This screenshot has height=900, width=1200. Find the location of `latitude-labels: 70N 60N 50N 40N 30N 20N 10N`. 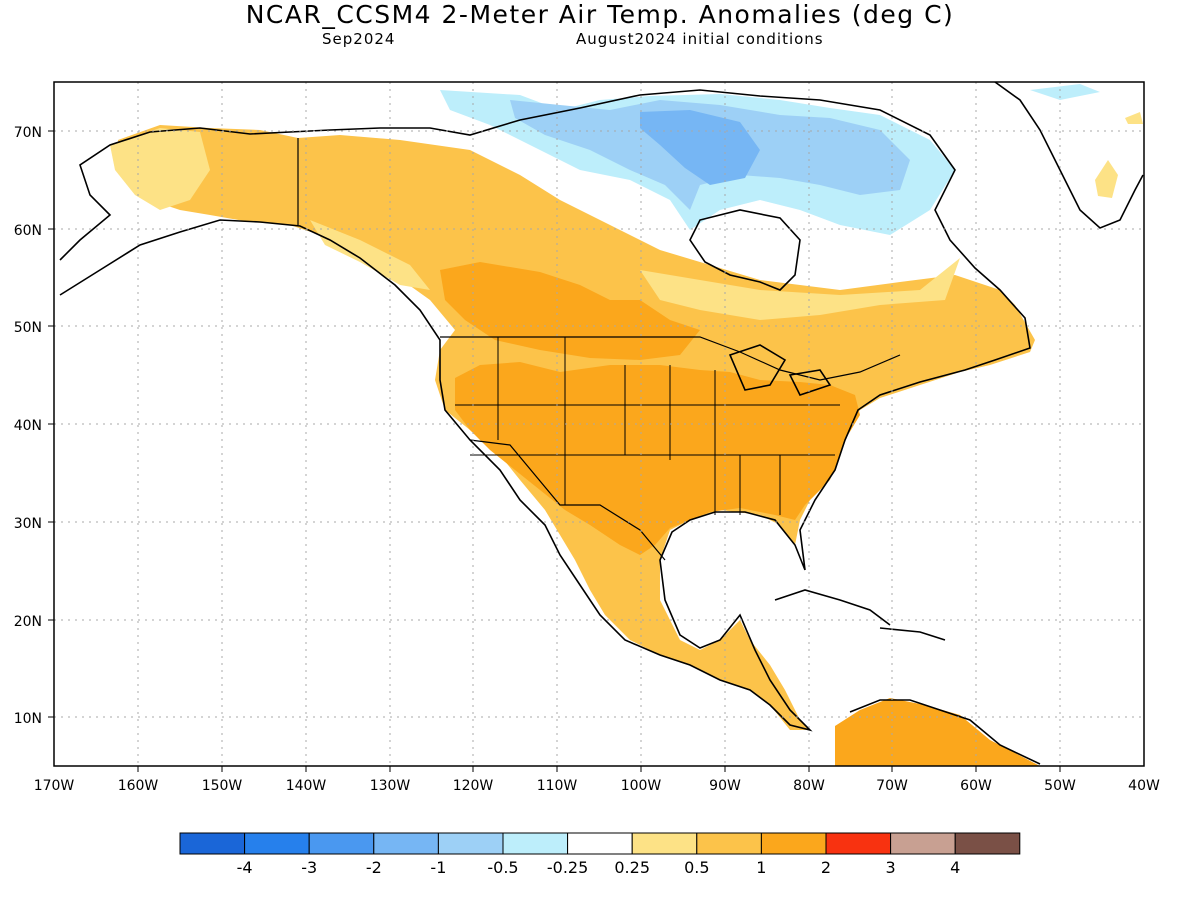

latitude-labels: 70N 60N 50N 40N 30N 20N 10N is located at coordinates (28, 426).